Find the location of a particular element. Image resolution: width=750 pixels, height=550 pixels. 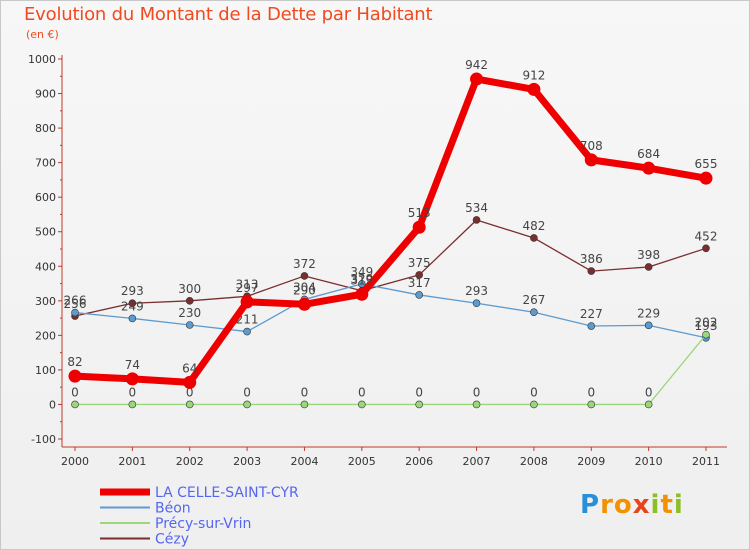

data-label: 708 is located at coordinates (591, 146).